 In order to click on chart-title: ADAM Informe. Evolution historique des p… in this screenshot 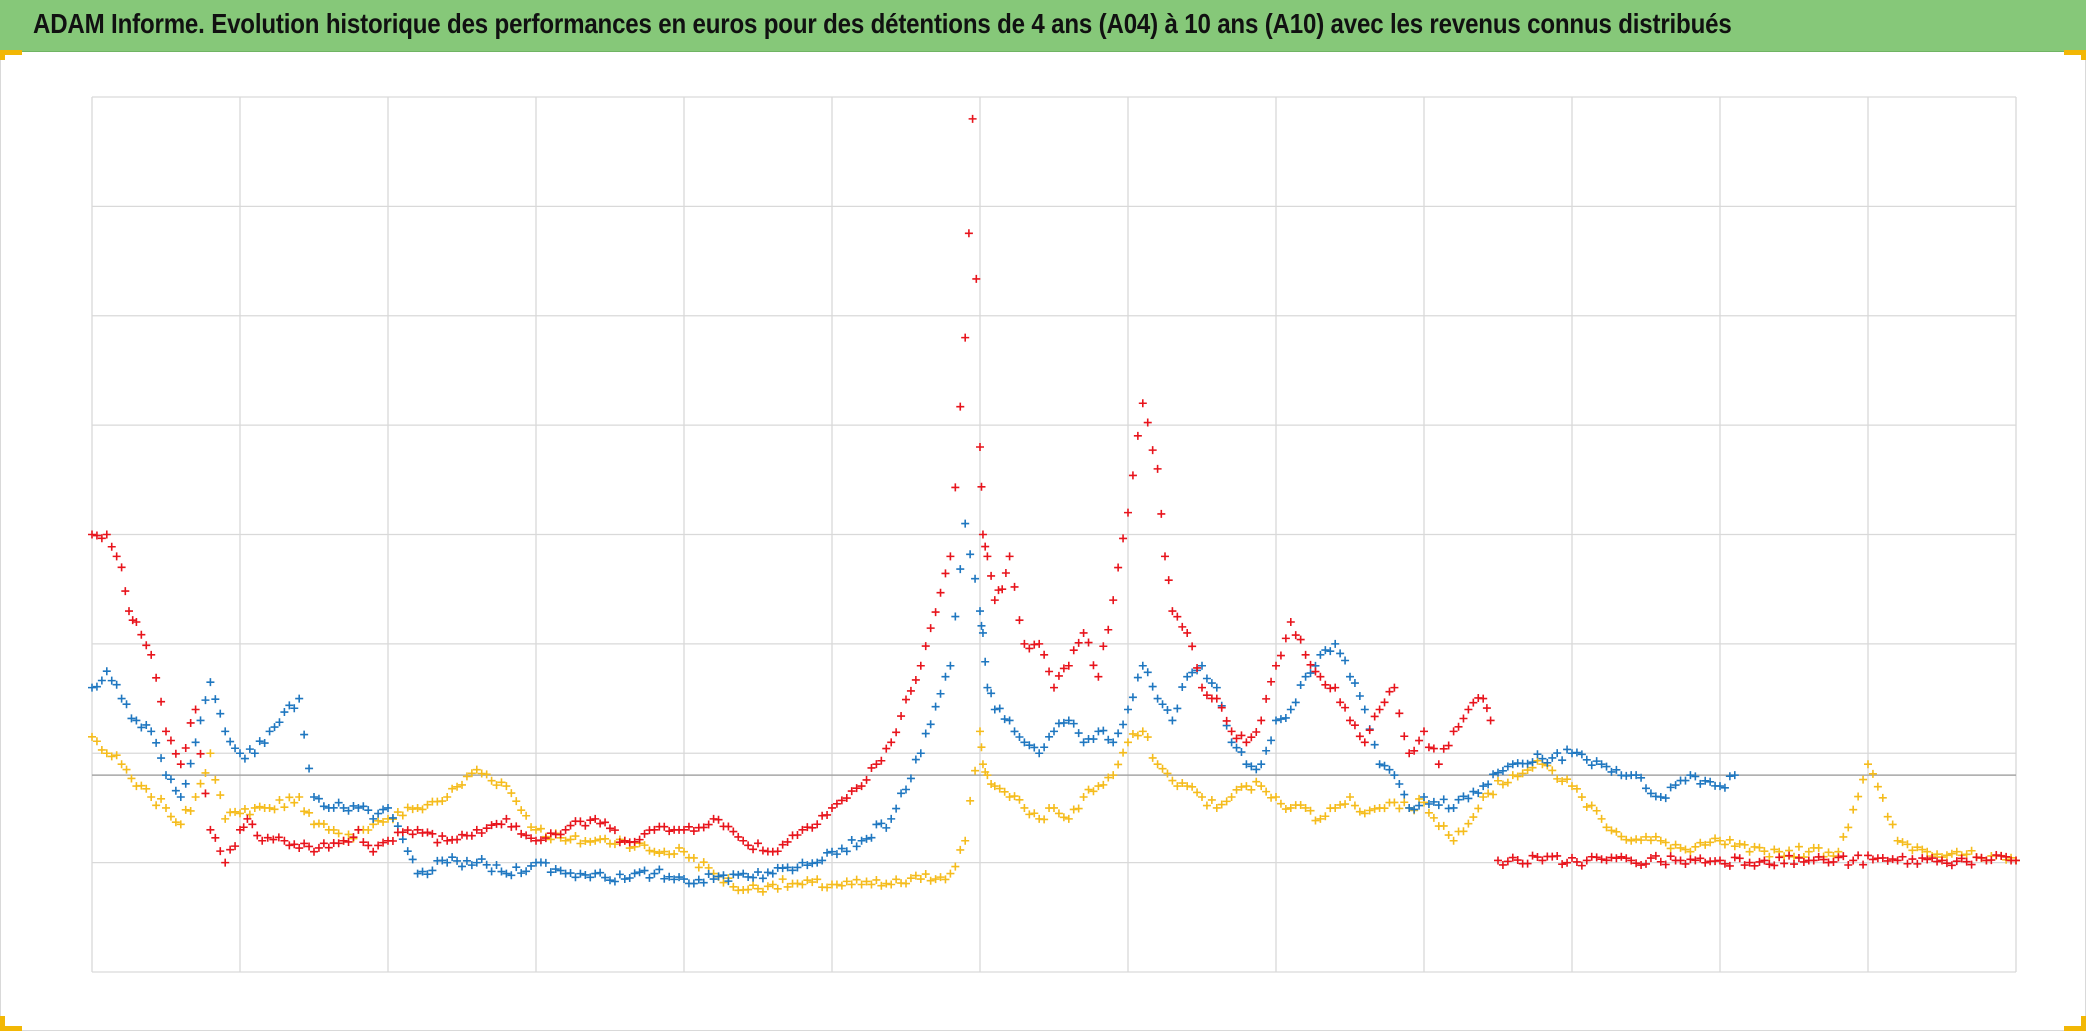, I will do `click(882, 23)`.